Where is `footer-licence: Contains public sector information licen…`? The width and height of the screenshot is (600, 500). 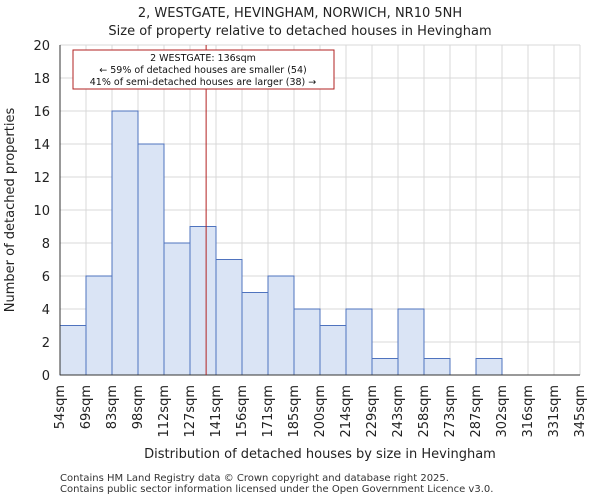
footer-licence: Contains public sector information licen… is located at coordinates (277, 489).